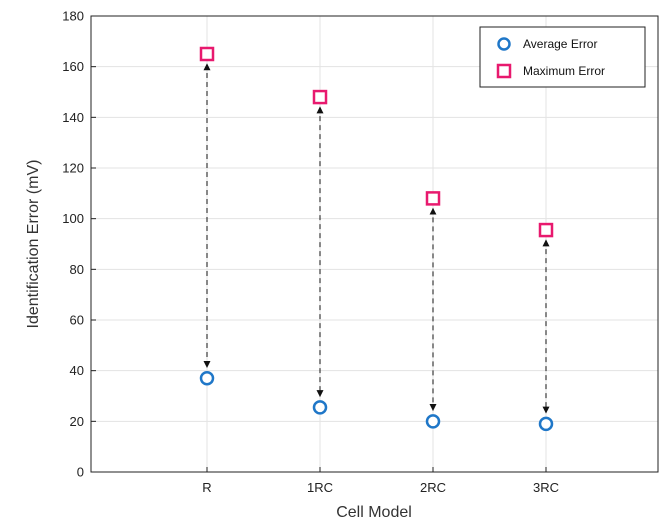 This screenshot has width=666, height=529. I want to click on marker-average-error-1rc, so click(320, 407).